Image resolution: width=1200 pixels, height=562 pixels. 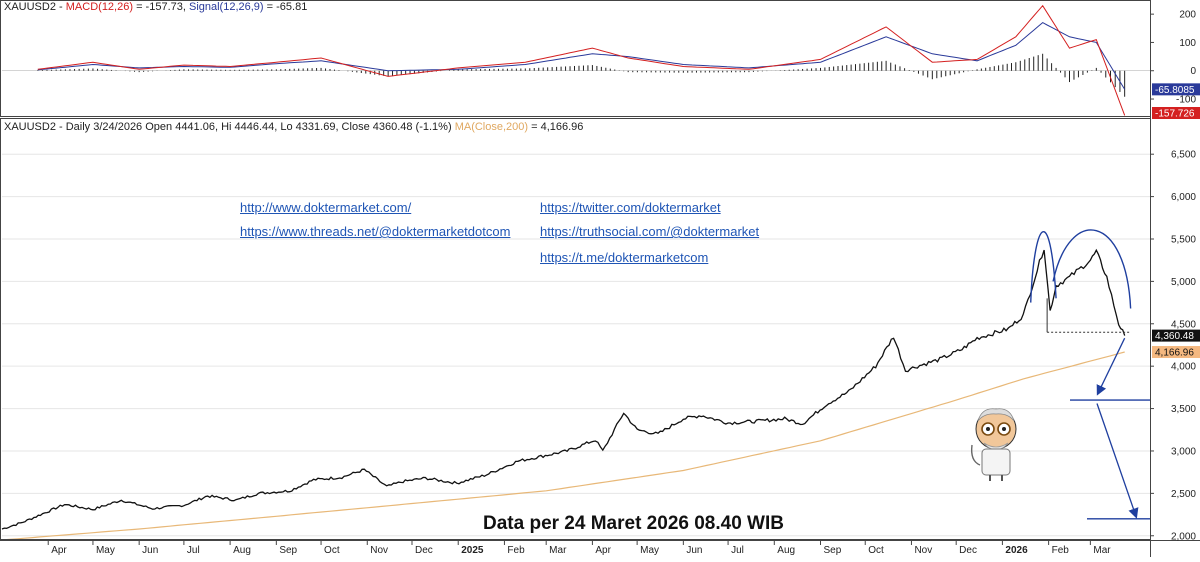 I want to click on macd-value-tag: -157.726, so click(x=1176, y=113).